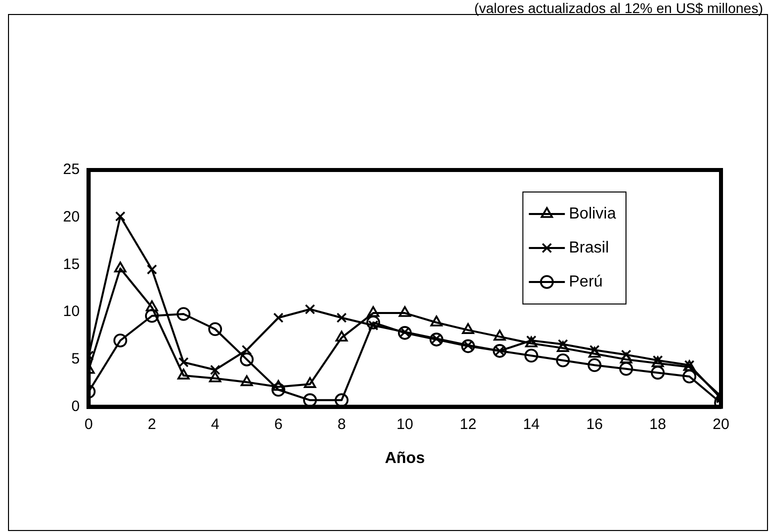  I want to click on y-tick-label: 25, so click(71, 169).